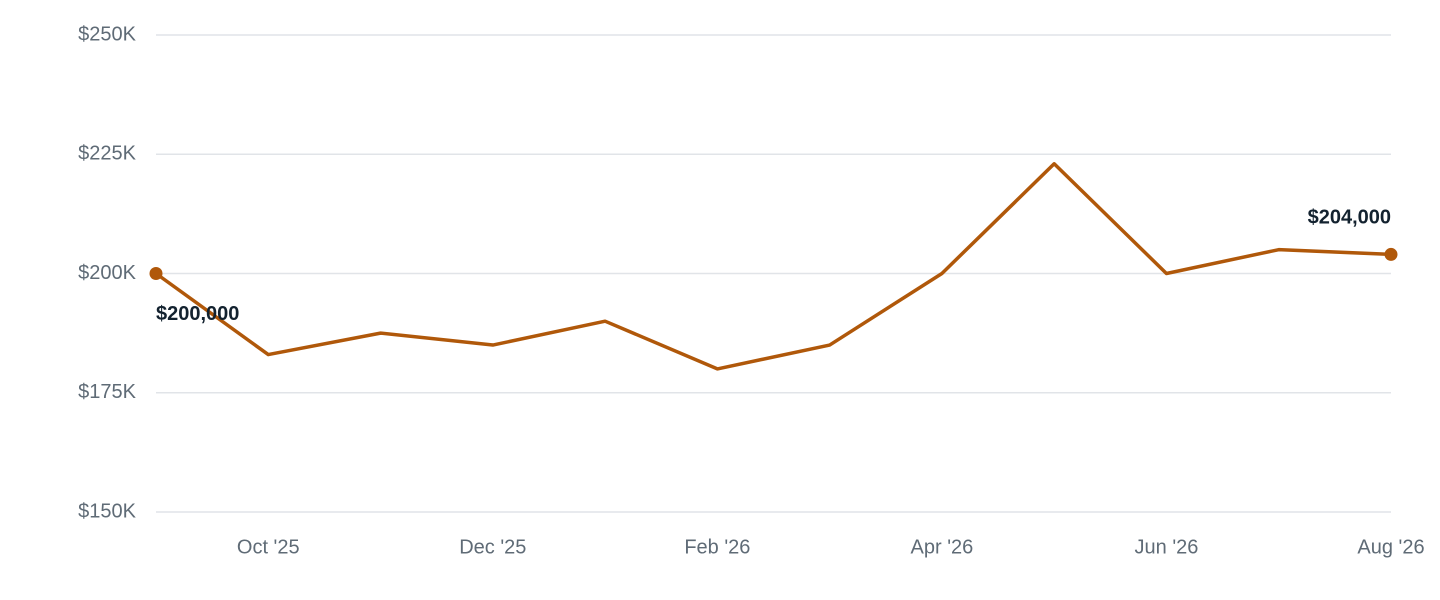 The image size is (1440, 600). I want to click on x-tick-label: Apr '26, so click(942, 547).